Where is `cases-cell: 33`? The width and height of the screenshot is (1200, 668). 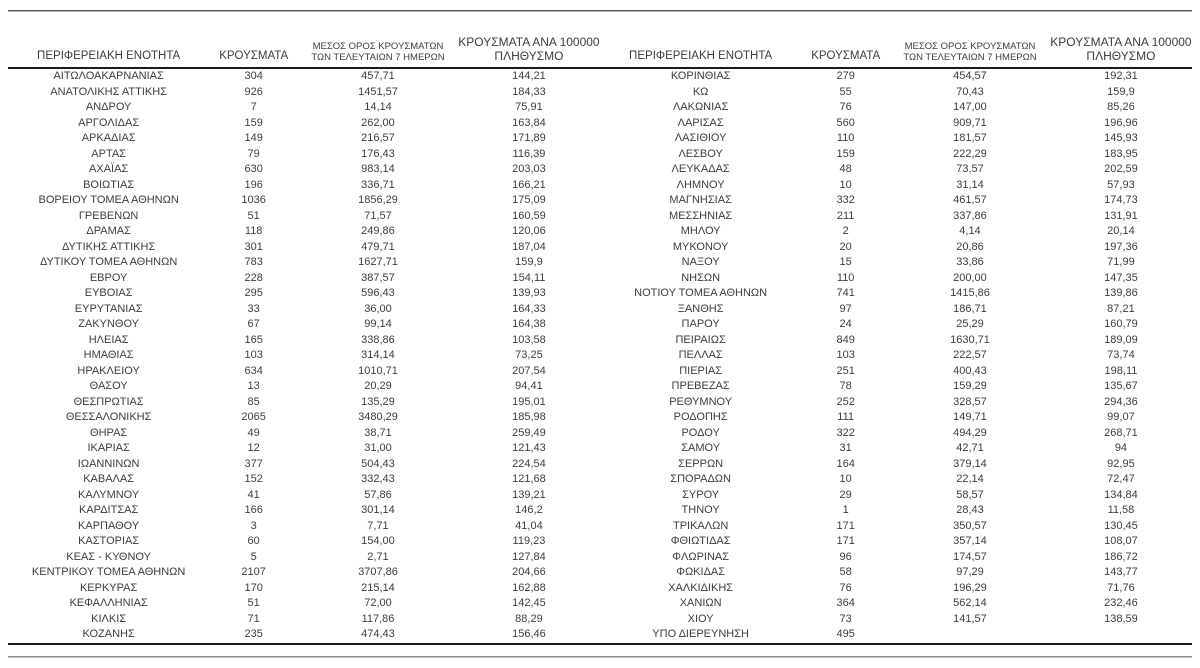 cases-cell: 33 is located at coordinates (253, 308).